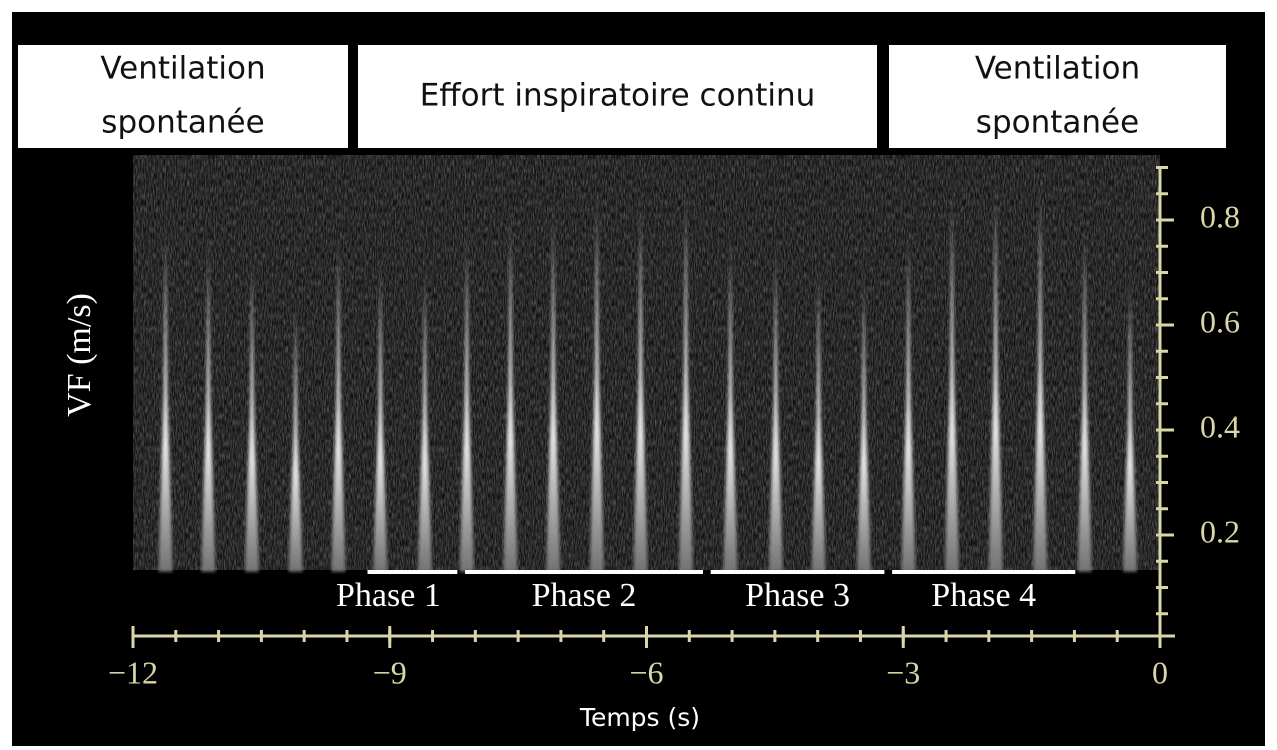  What do you see at coordinates (1220, 426) in the screenshot?
I see `y-tick-label: 0.4` at bounding box center [1220, 426].